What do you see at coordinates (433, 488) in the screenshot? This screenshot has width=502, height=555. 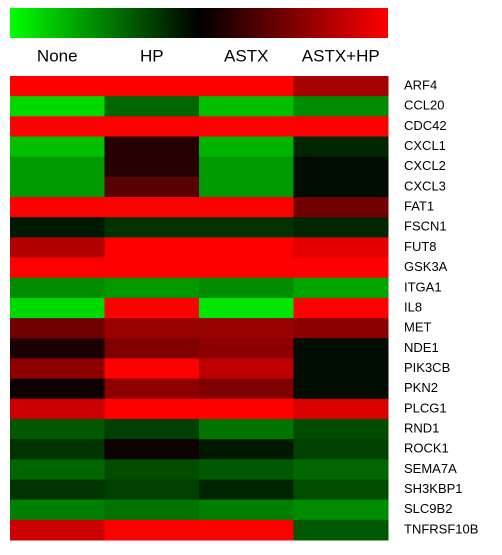 I see `row-label: SH3KBP1` at bounding box center [433, 488].